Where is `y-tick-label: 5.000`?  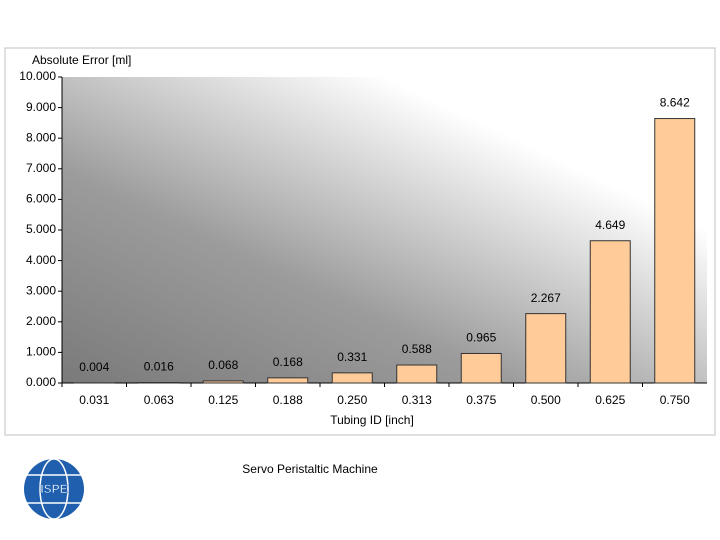 y-tick-label: 5.000 is located at coordinates (41, 229).